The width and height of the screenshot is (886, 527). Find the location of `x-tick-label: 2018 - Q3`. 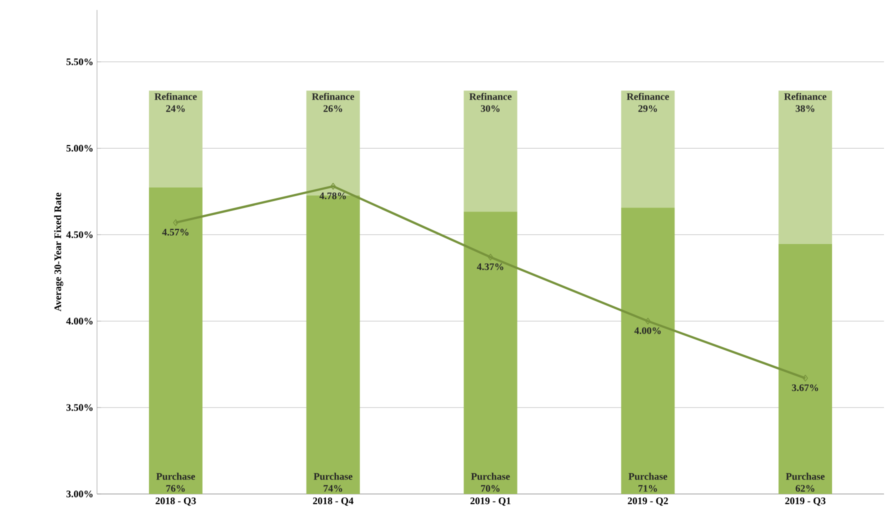

x-tick-label: 2018 - Q3 is located at coordinates (176, 502).